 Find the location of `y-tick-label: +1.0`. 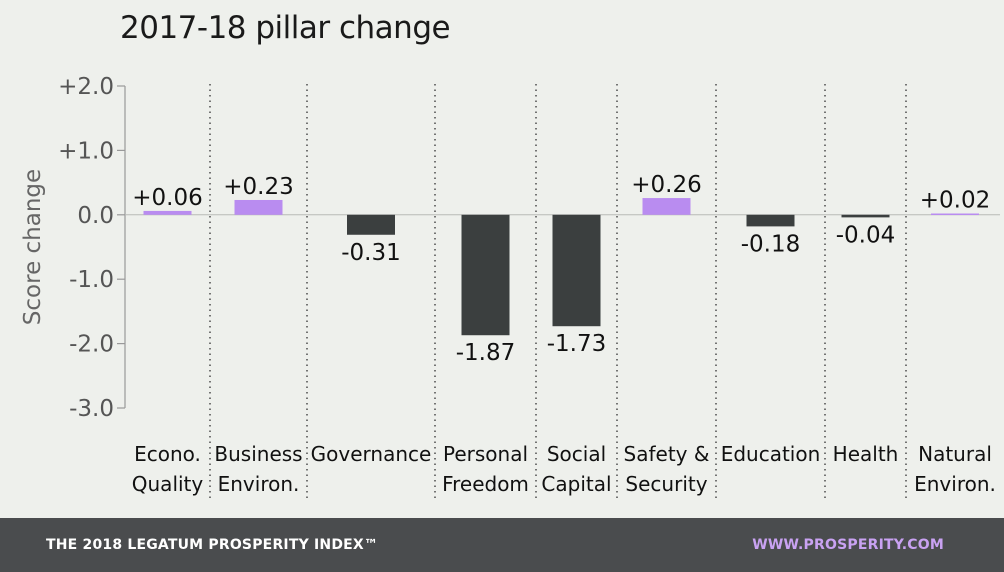

y-tick-label: +1.0 is located at coordinates (86, 151).